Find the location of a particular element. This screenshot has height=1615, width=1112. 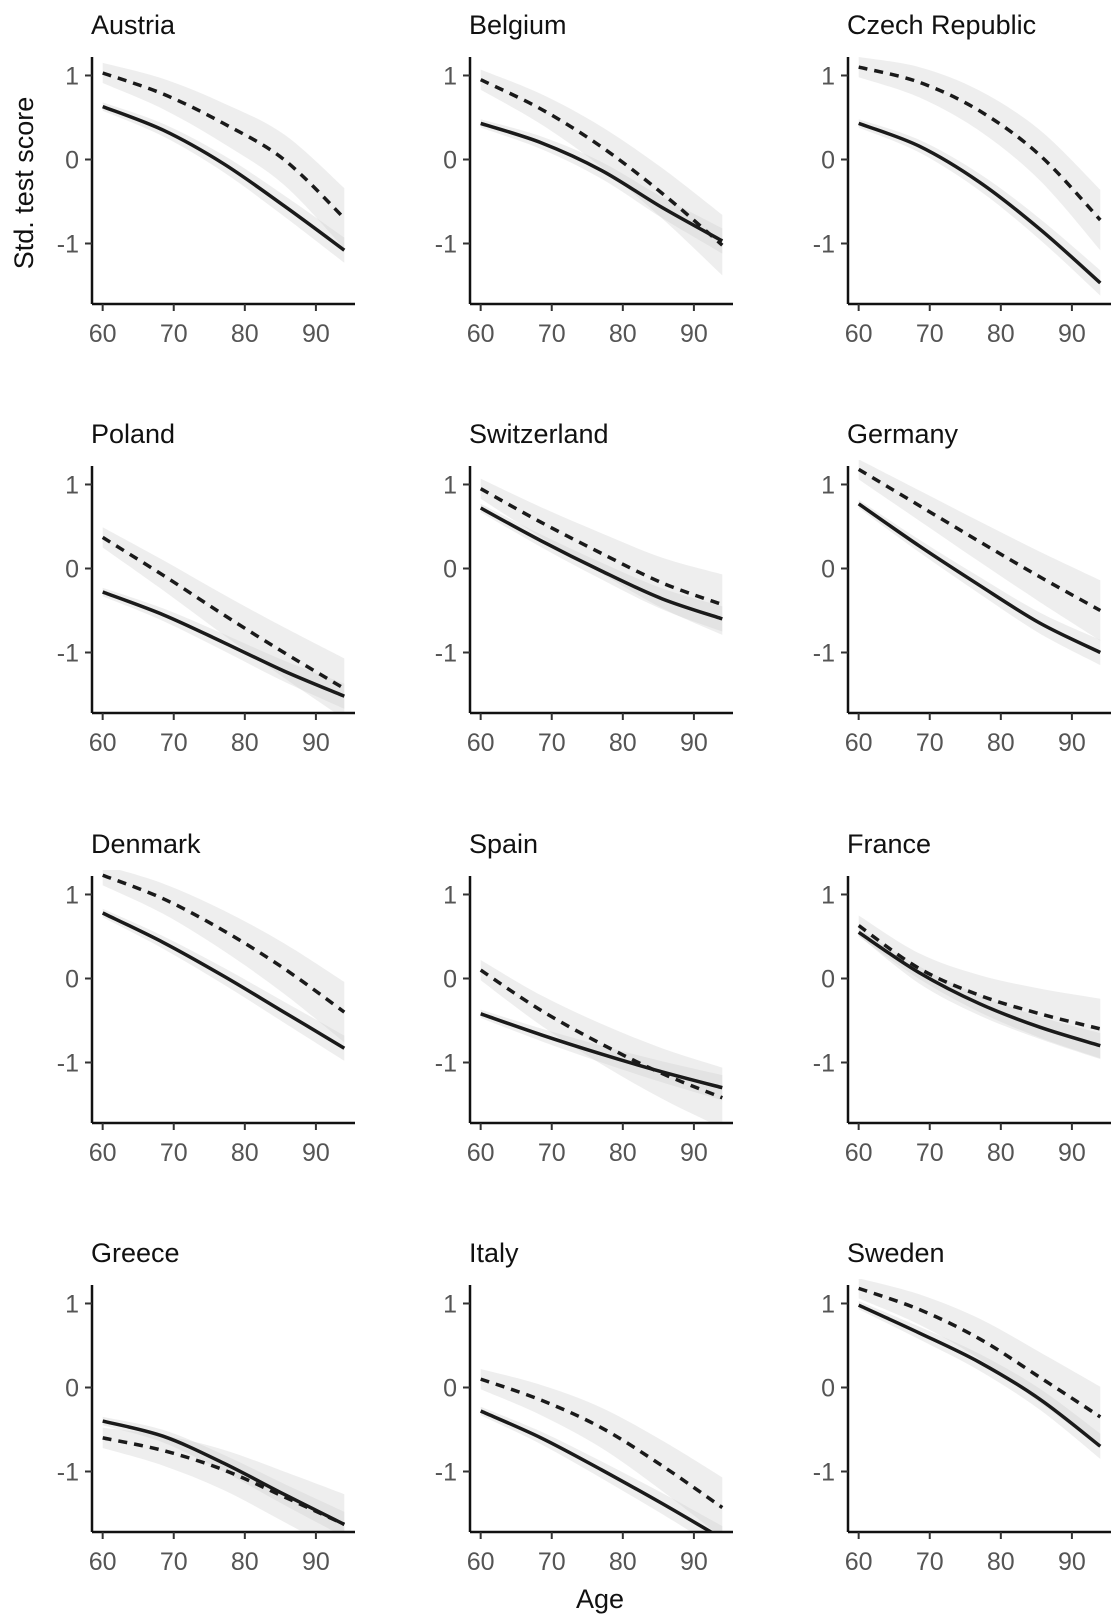

panel: France 1 0 -1 60 70 80 90 is located at coordinates (962, 998).